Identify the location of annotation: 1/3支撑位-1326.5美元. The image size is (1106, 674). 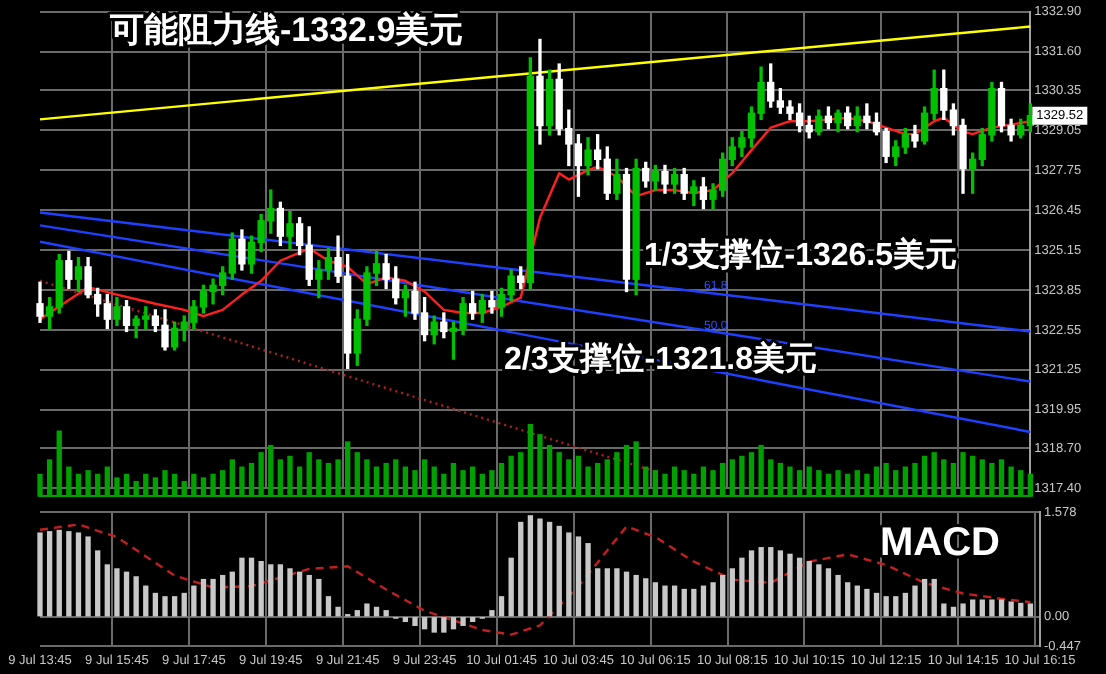
(801, 253).